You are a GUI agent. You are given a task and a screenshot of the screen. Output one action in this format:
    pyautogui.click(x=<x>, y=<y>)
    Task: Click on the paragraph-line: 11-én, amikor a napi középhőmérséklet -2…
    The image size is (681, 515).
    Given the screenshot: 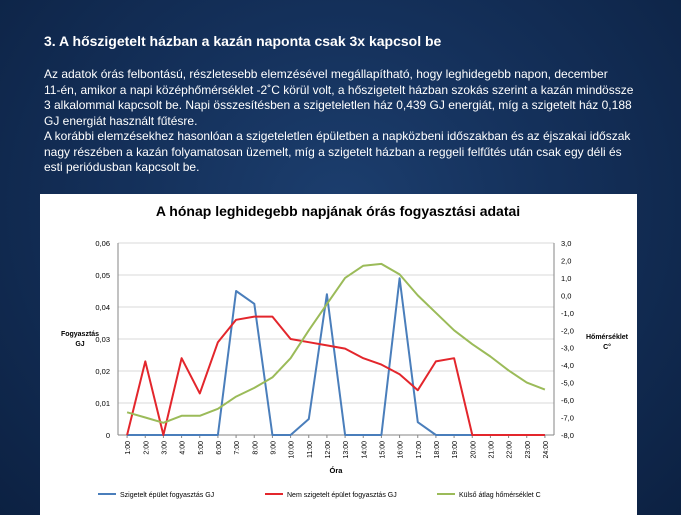 What is the action you would take?
    pyautogui.click(x=339, y=89)
    